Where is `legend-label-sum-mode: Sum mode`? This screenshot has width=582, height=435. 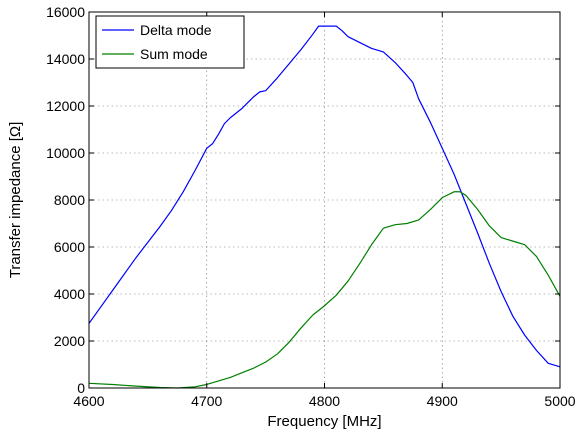 legend-label-sum-mode: Sum mode is located at coordinates (174, 54).